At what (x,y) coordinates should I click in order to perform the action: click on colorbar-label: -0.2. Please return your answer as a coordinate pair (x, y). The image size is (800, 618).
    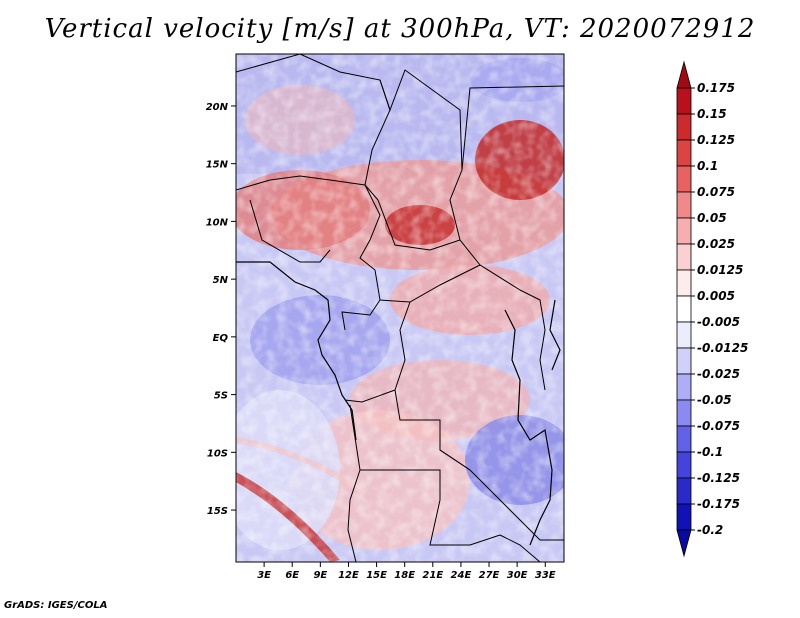
    Looking at the image, I should click on (710, 530).